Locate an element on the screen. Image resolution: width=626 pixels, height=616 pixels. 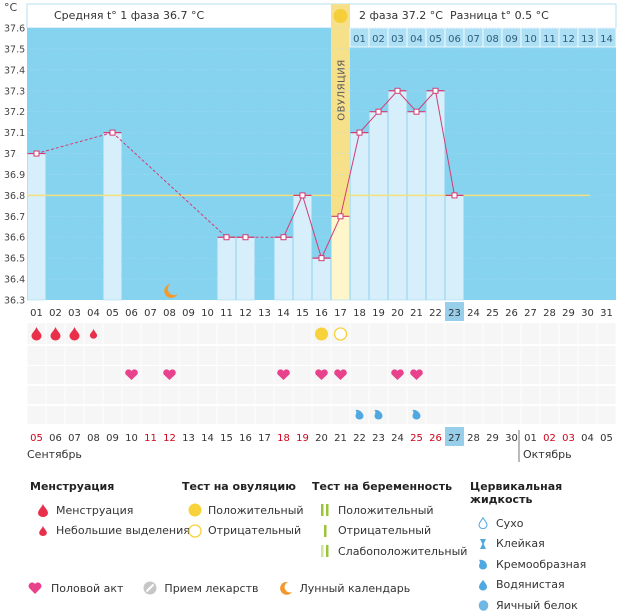
cycle-day-label: 22 is located at coordinates (435, 313).